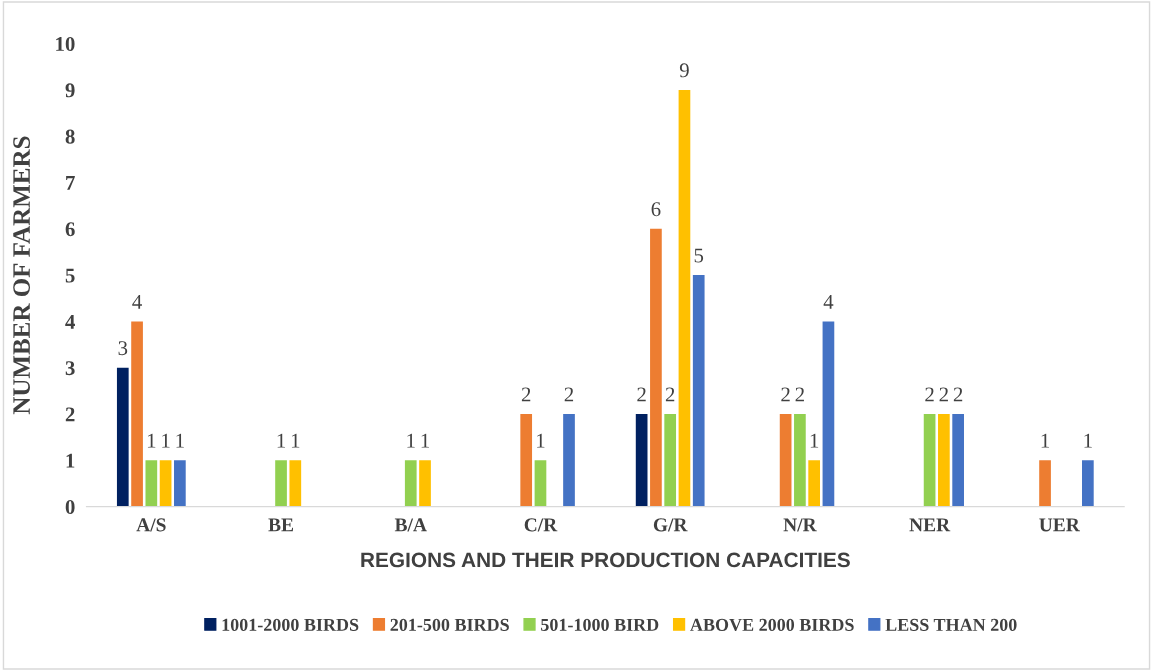  Describe the element at coordinates (930, 525) in the screenshot. I see `x-tick-label: NER` at that location.